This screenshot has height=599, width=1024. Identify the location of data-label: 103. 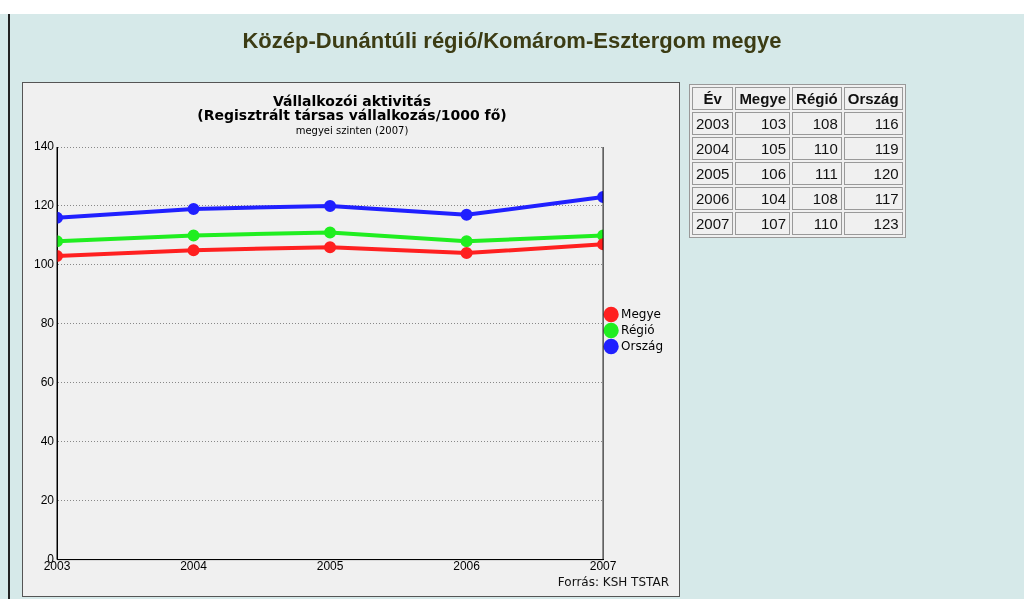
(763, 123).